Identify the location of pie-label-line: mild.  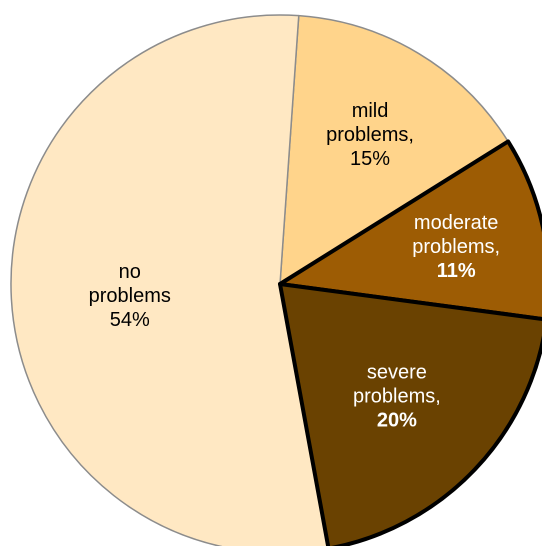
(370, 111).